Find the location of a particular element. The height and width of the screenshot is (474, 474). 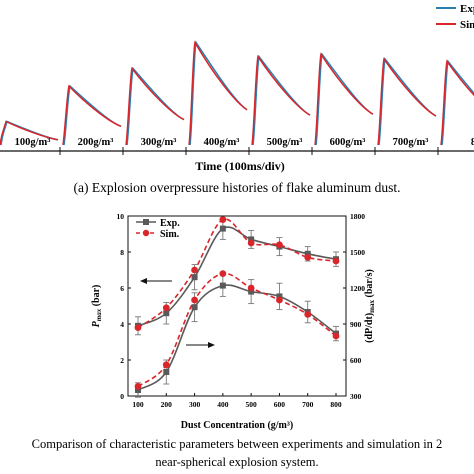

y-left-tick-label: 4 is located at coordinates (122, 324).